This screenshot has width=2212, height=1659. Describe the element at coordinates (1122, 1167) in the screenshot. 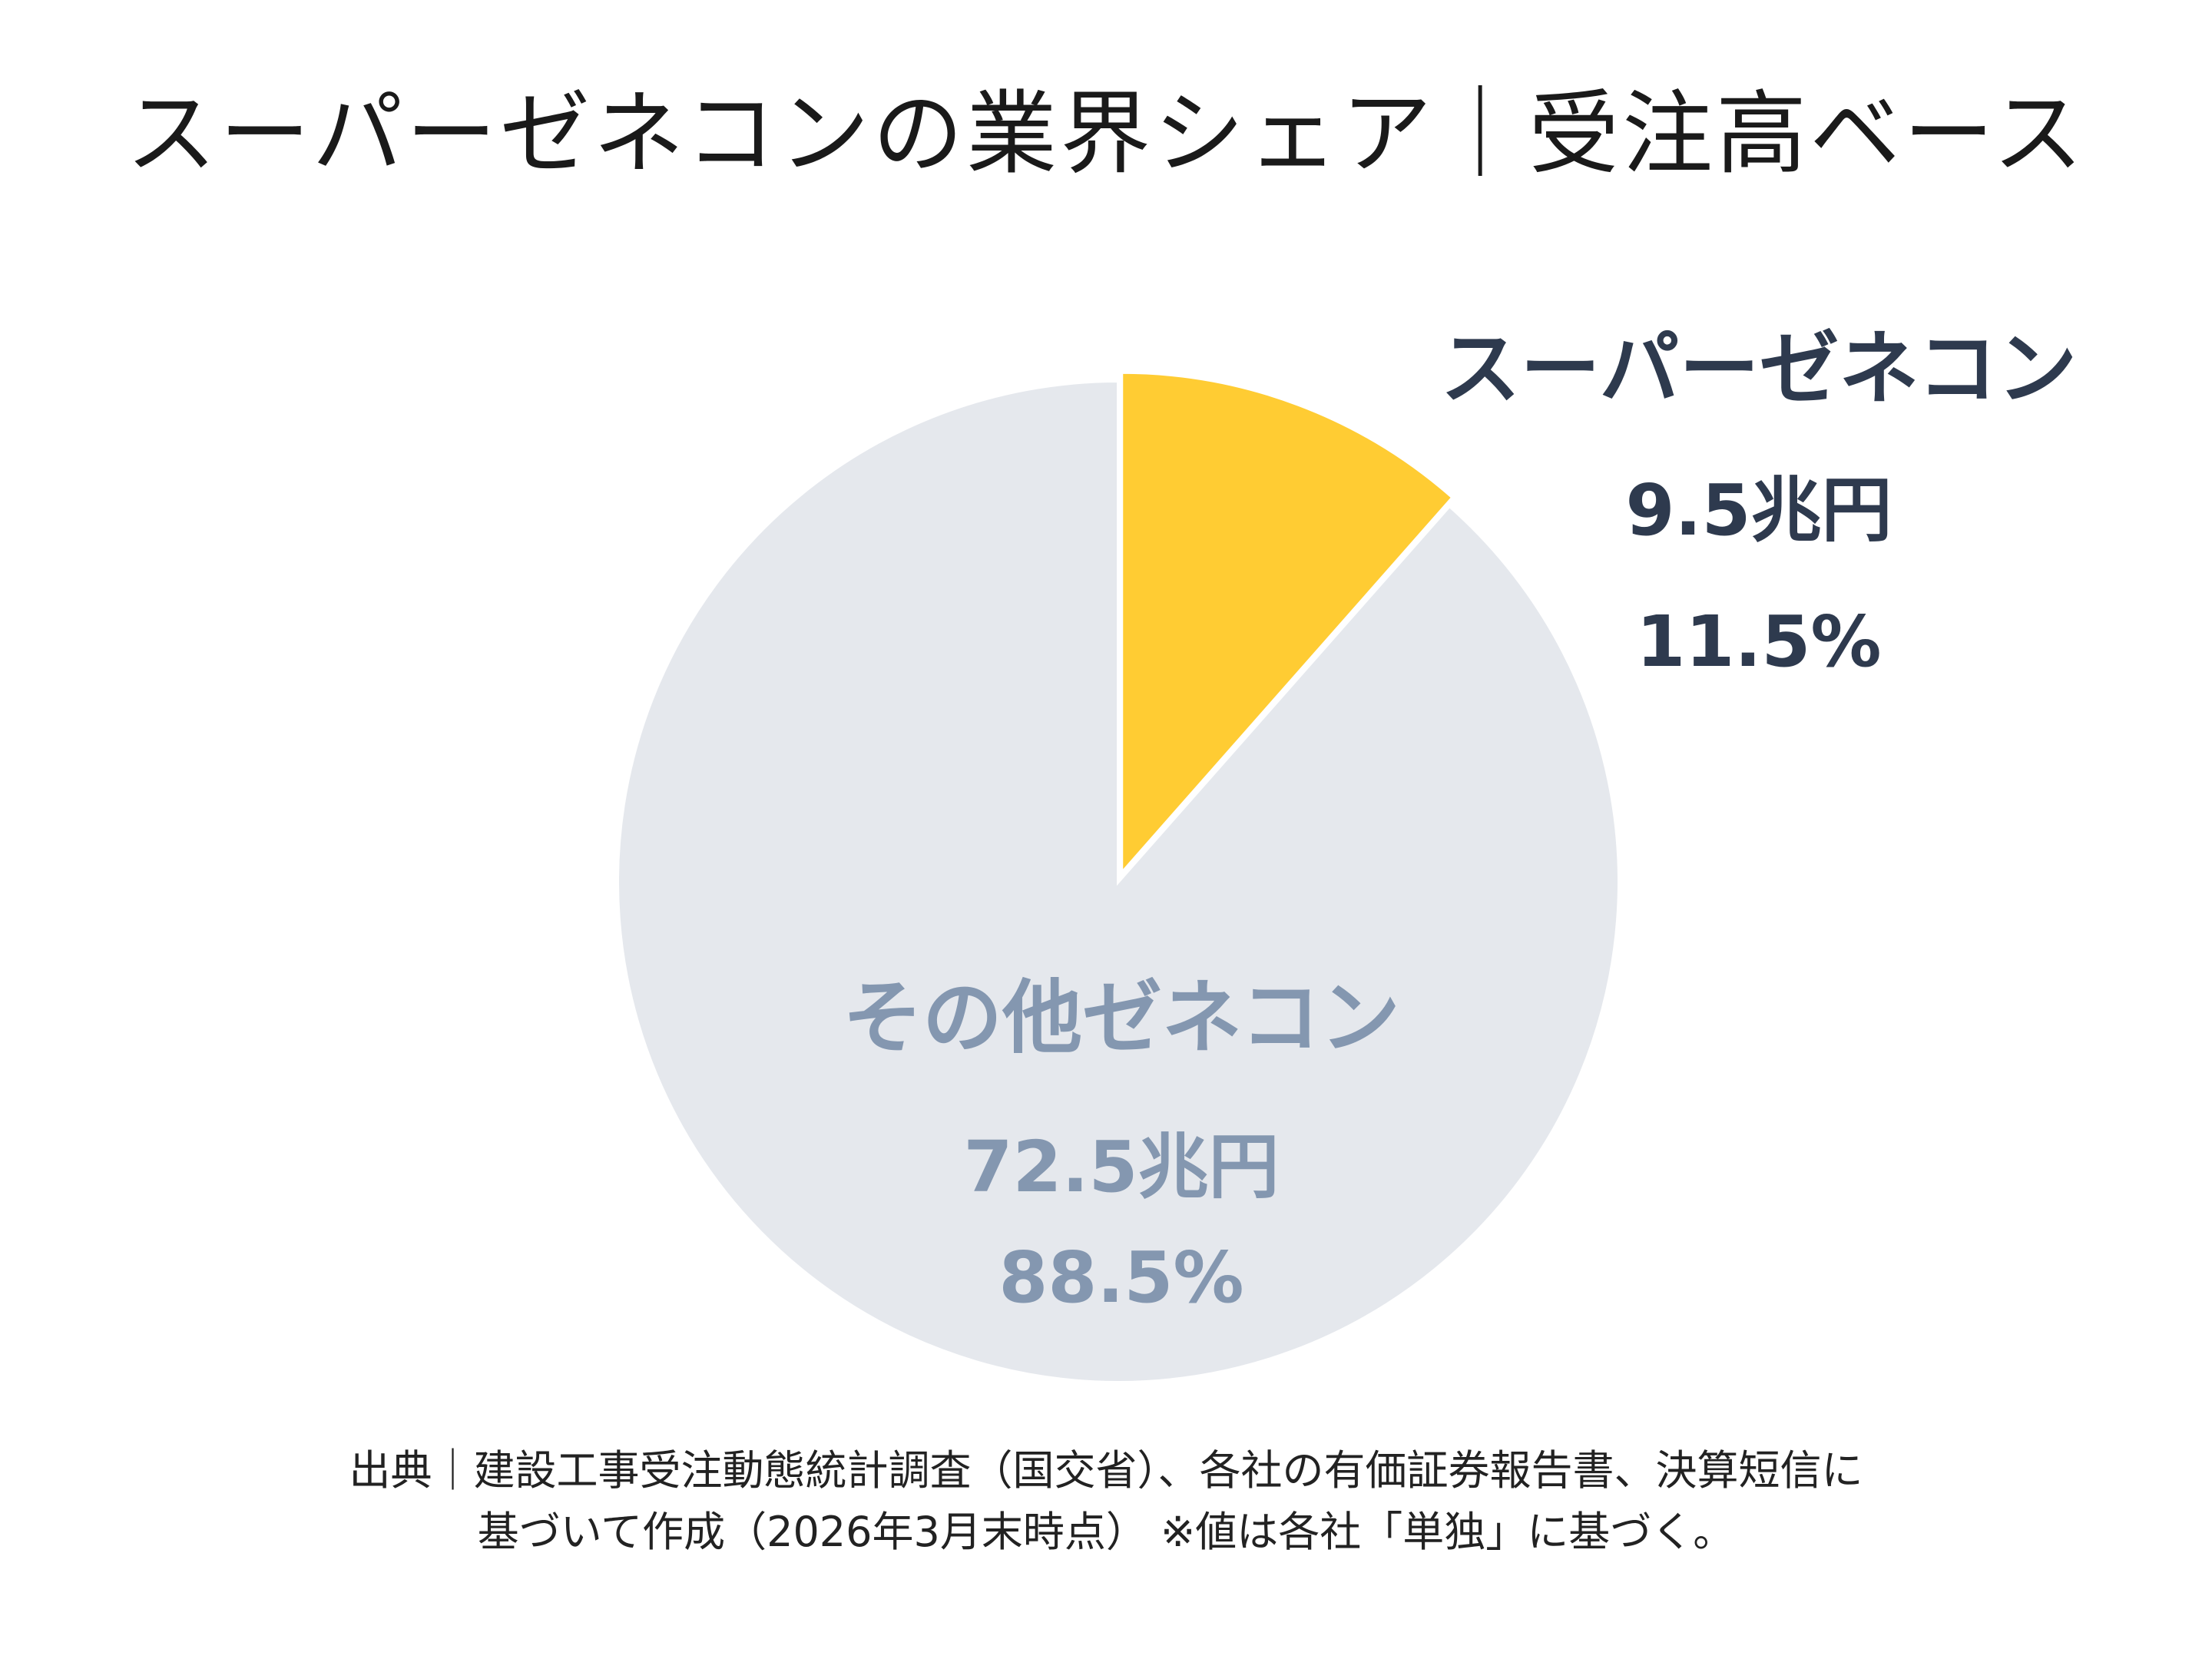

I see `slice-label-other-amount: 72.5兆円` at that location.